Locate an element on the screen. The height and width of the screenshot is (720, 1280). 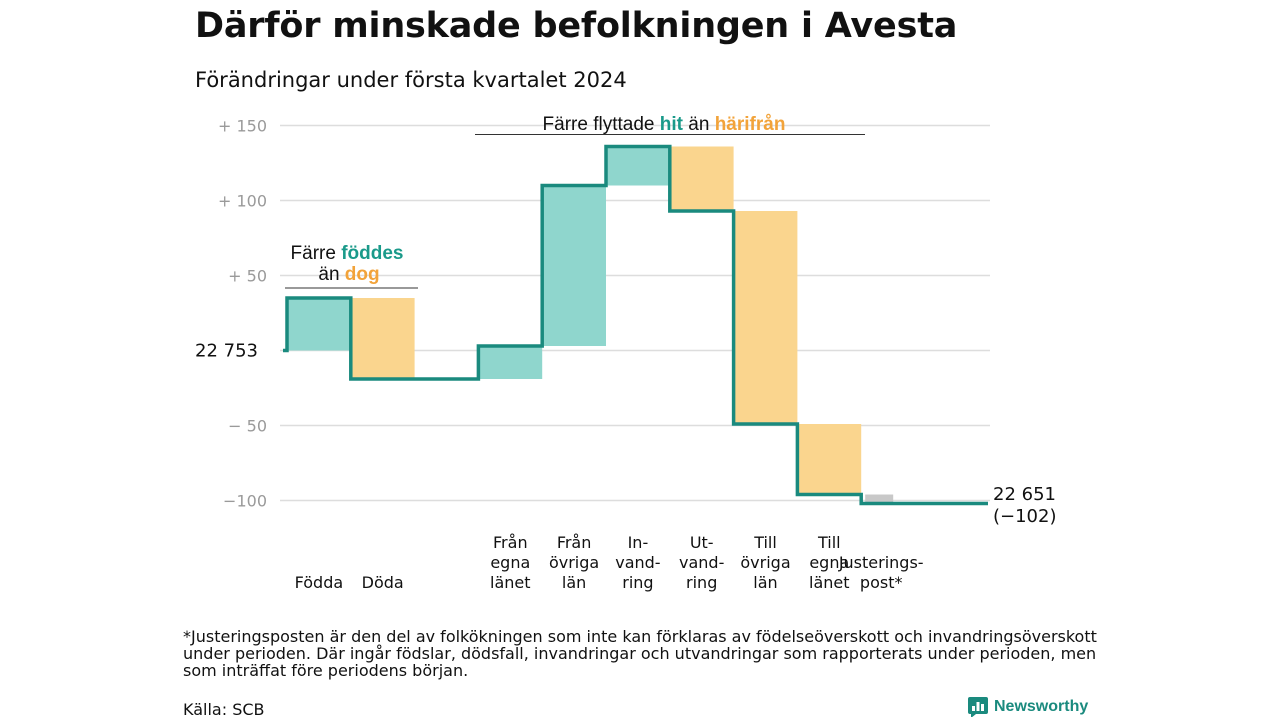
annotation-births-line1: Färre föddes is located at coordinates (347, 253).